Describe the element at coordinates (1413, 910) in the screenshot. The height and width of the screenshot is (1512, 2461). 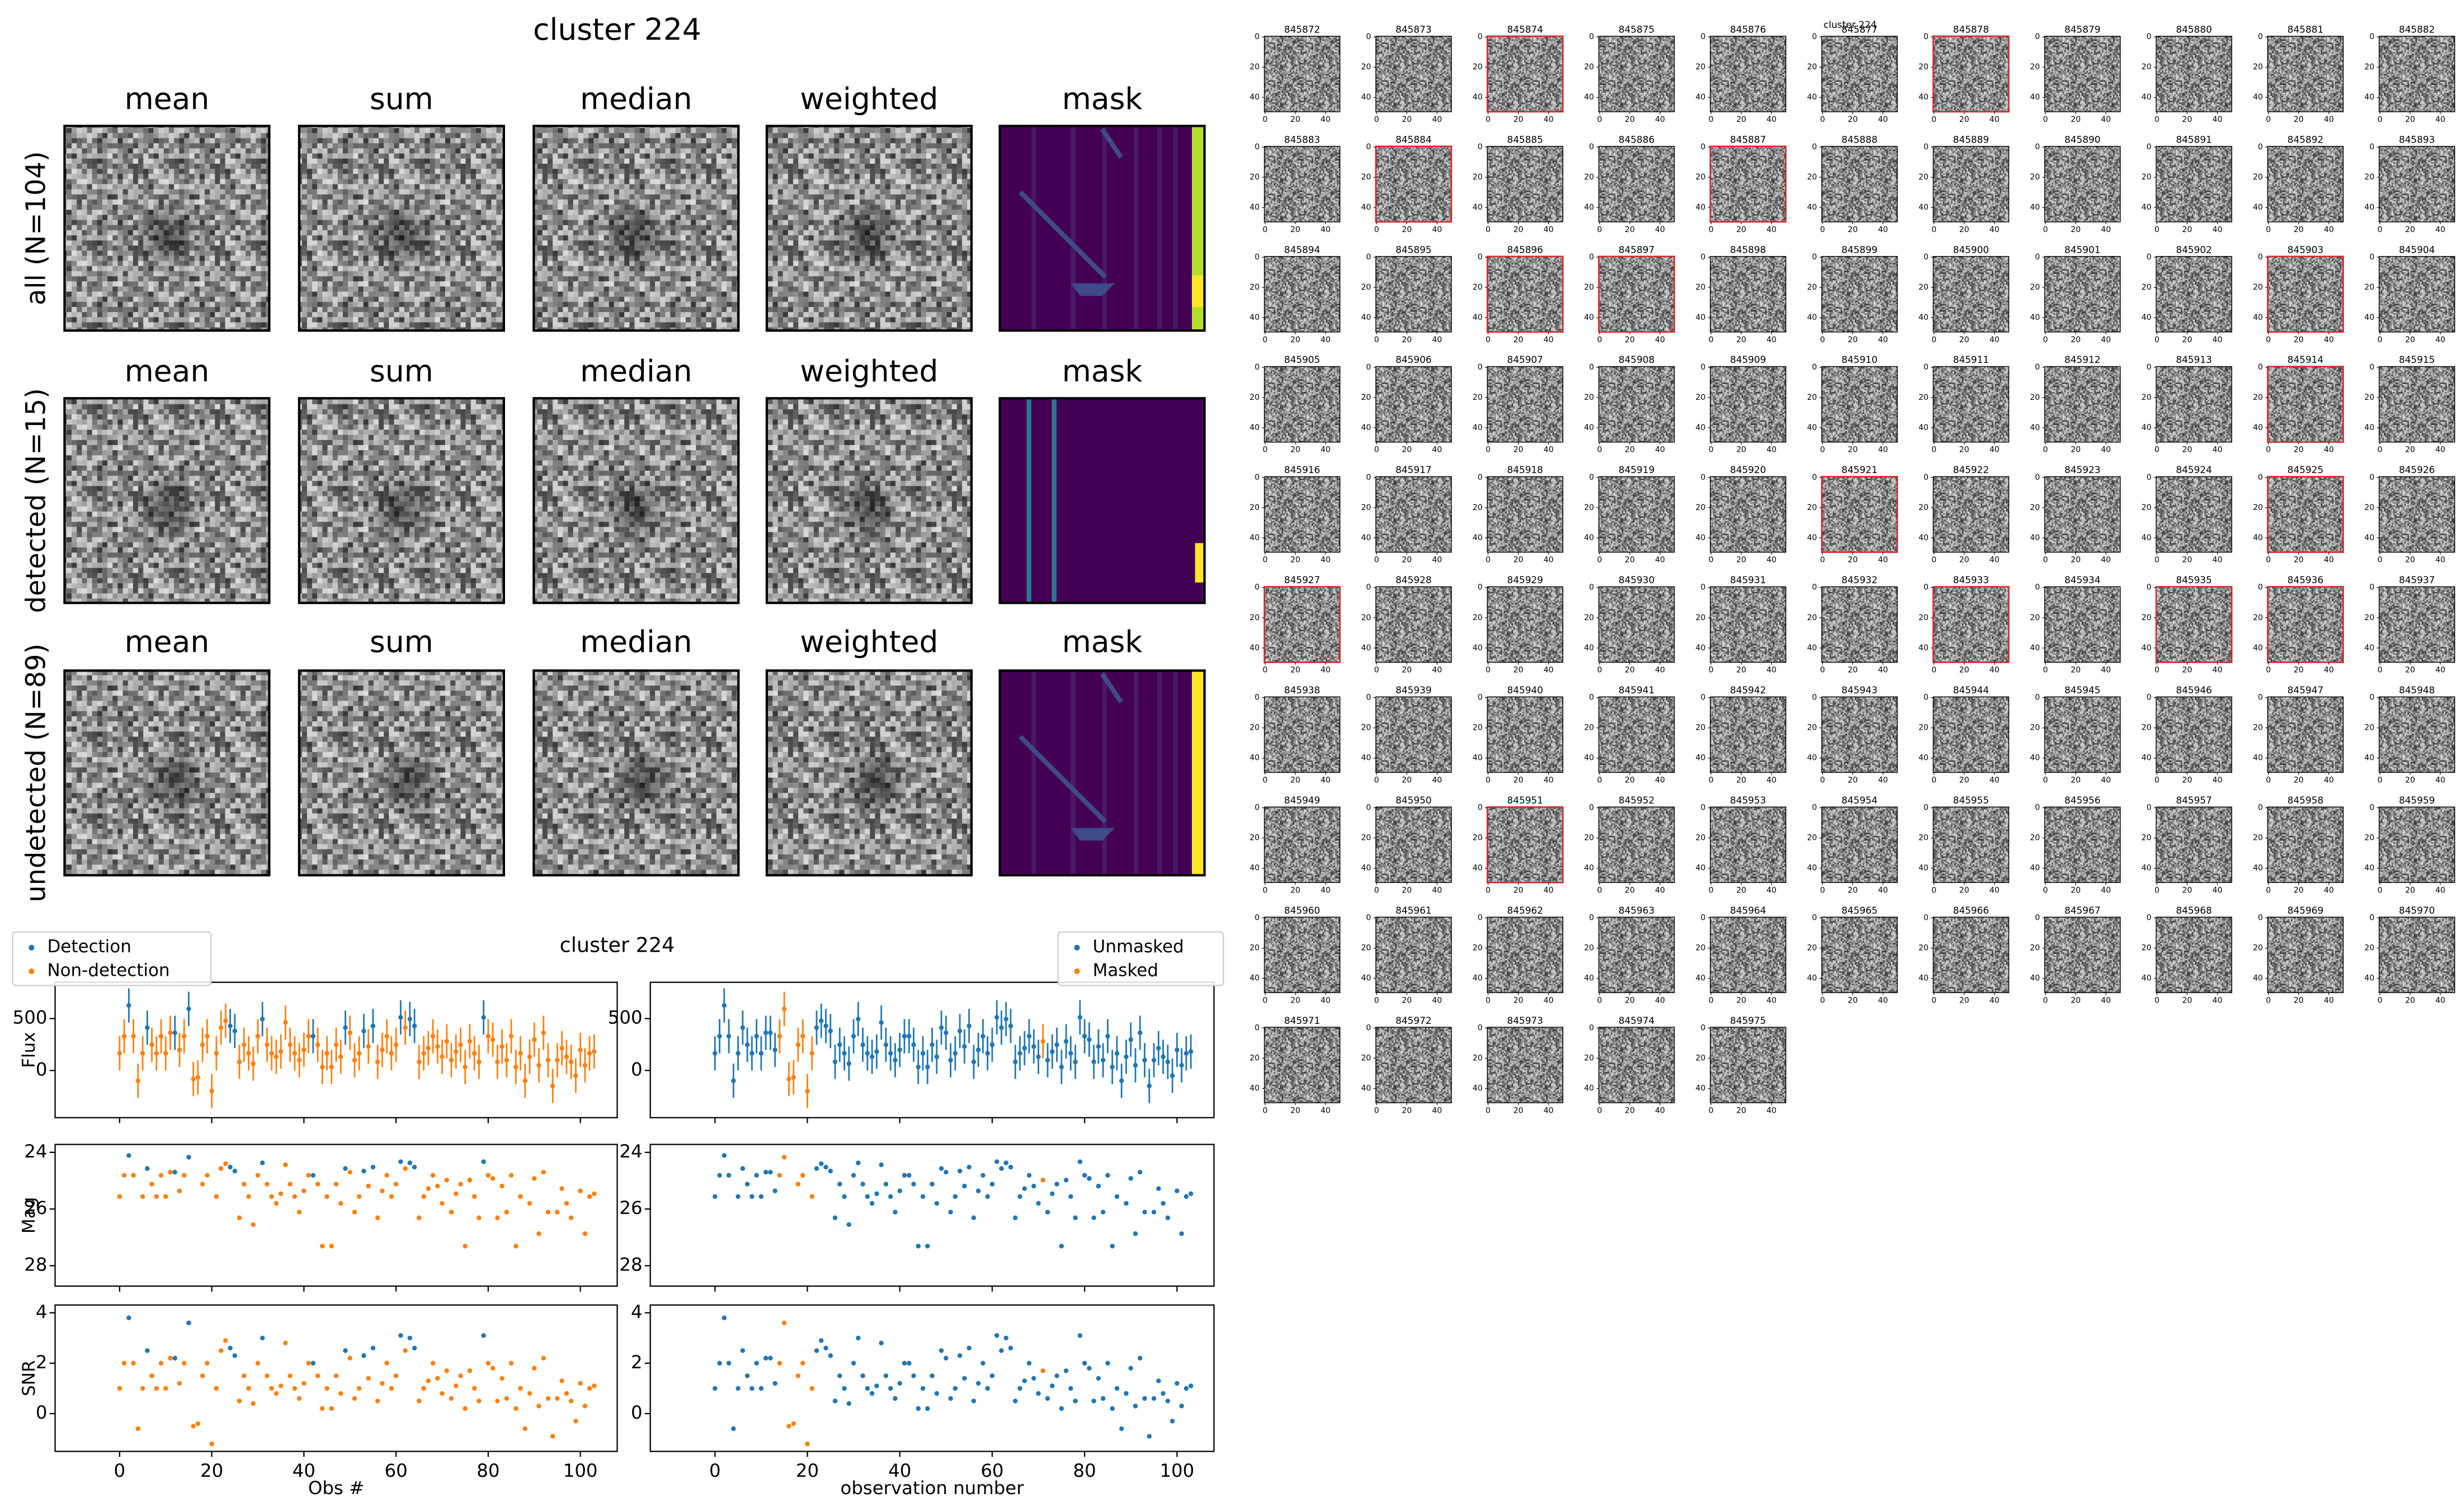
I see `thumbnail-label: 845961` at that location.